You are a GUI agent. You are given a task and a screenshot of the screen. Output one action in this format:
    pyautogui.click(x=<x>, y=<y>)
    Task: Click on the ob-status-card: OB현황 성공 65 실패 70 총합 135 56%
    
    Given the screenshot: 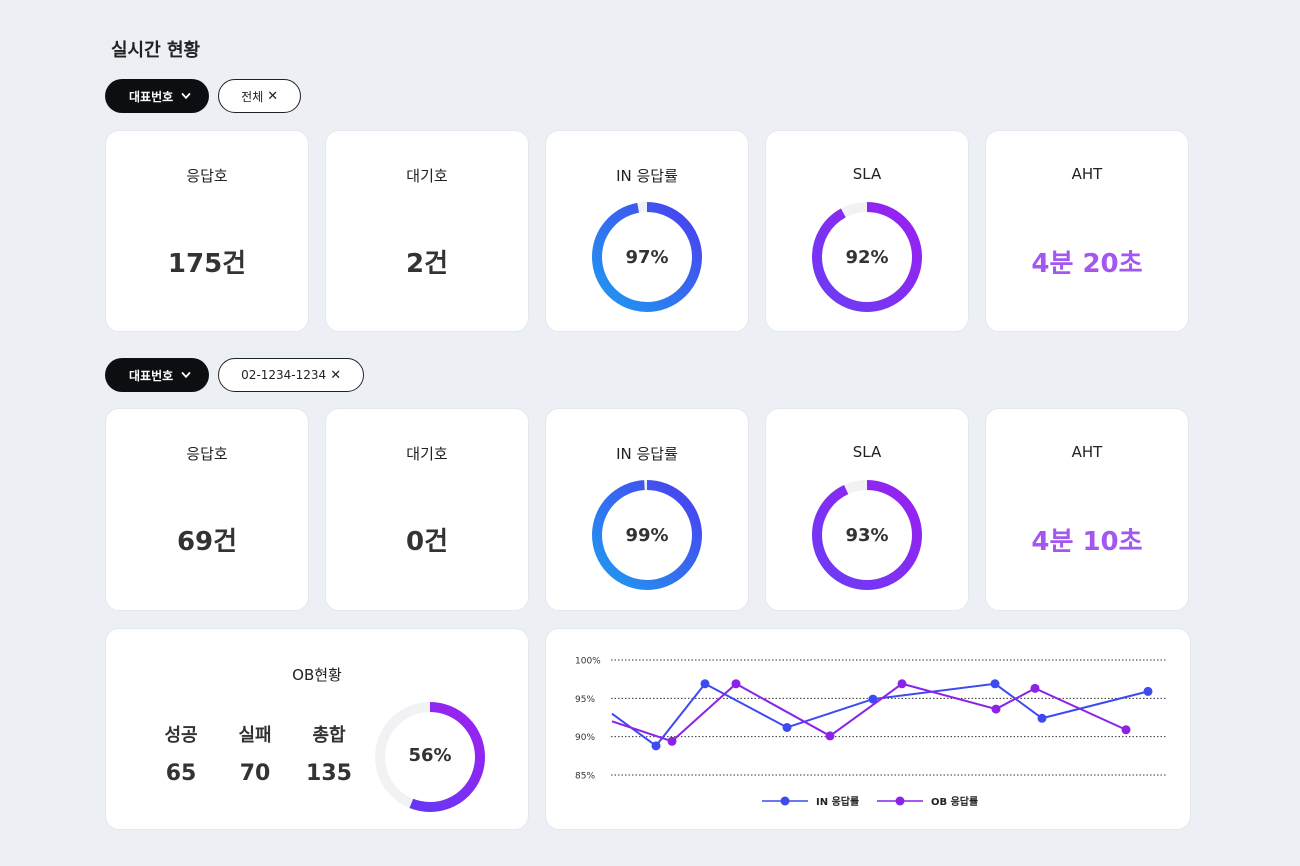 What is the action you would take?
    pyautogui.click(x=317, y=729)
    